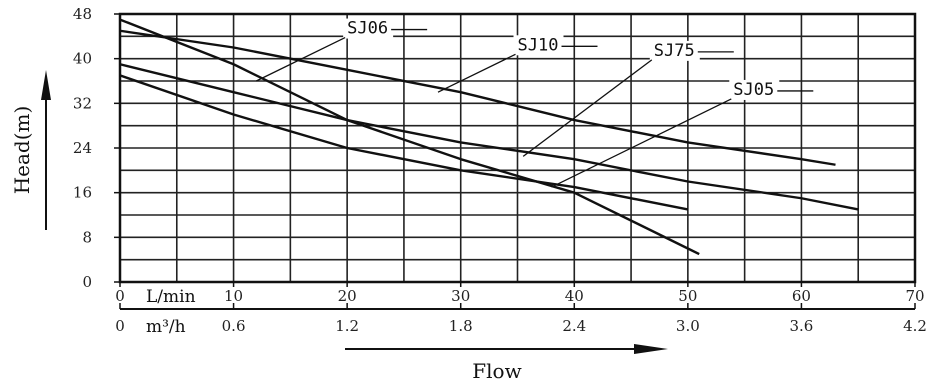  What do you see at coordinates (120, 326) in the screenshot?
I see `x-tick-label-m3h: 0` at bounding box center [120, 326].